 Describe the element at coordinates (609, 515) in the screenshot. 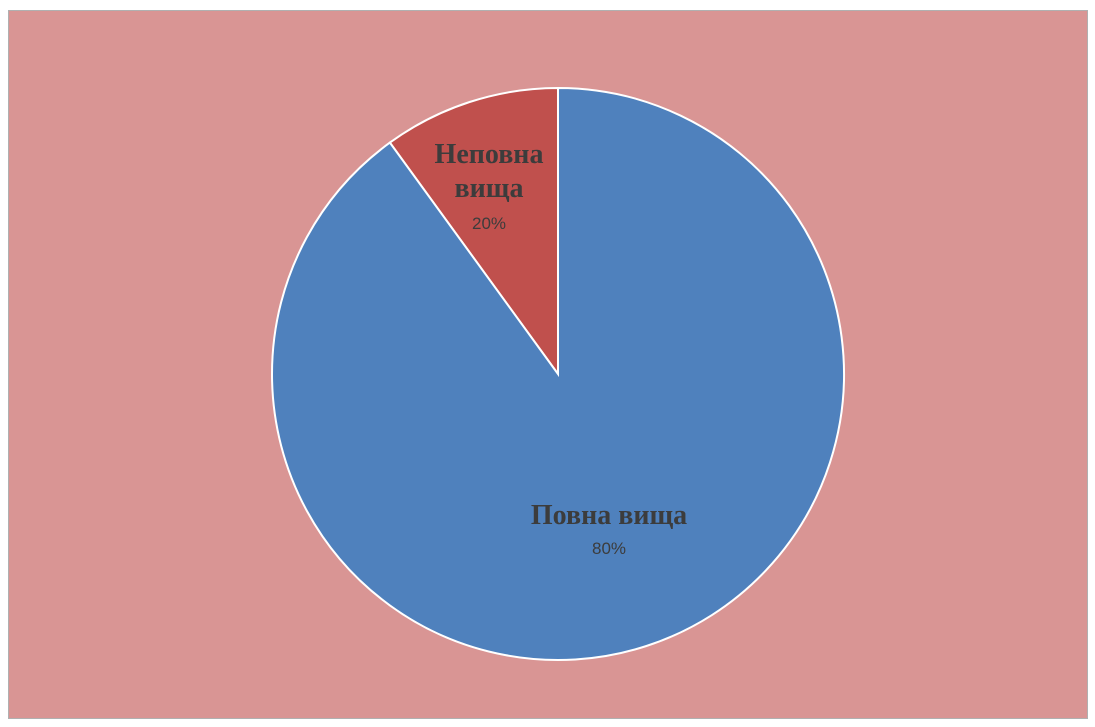

I see `slice-label-povna: Повна вища` at that location.